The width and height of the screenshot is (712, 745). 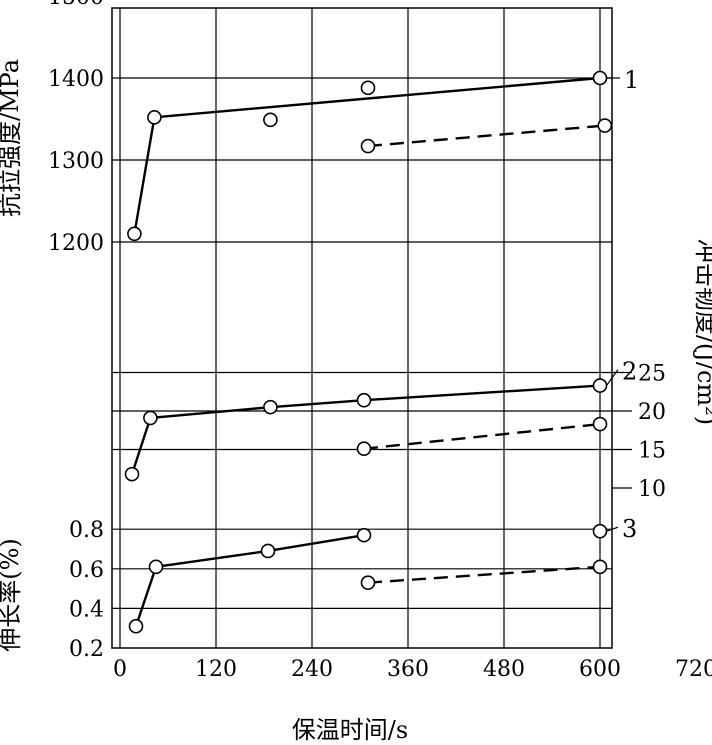 What do you see at coordinates (12, 138) in the screenshot?
I see `y-axis-title-strength: 抗拉强度/MPa` at bounding box center [12, 138].